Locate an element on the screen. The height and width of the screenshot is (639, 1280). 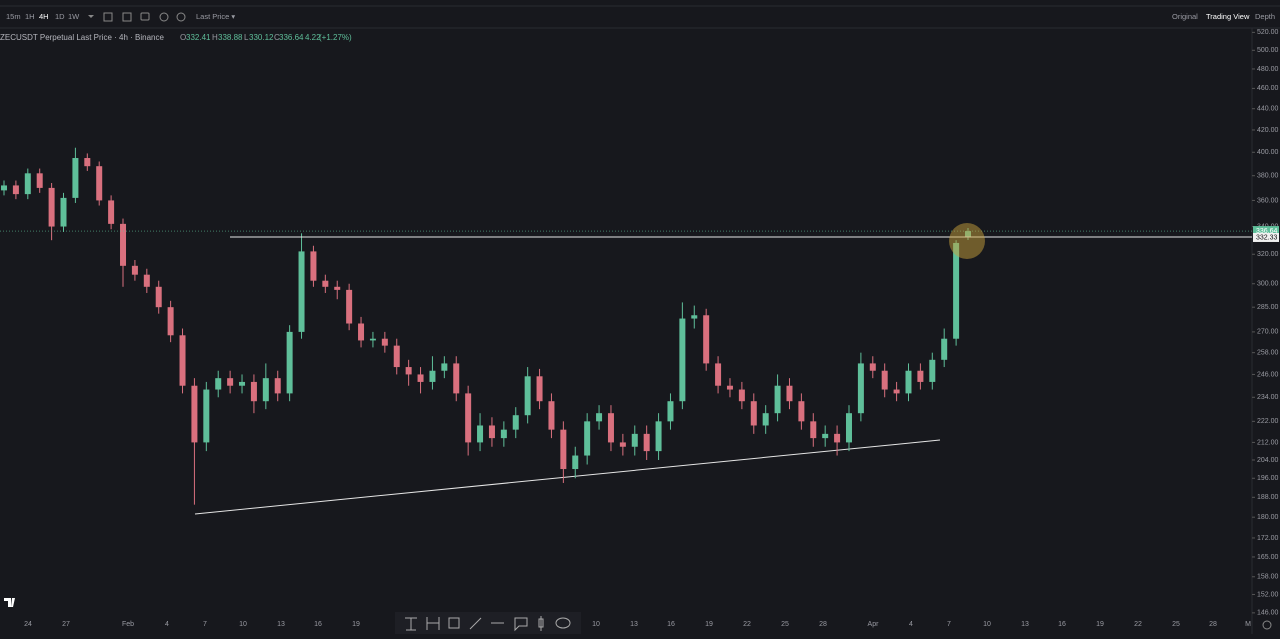
interval: 1H is located at coordinates (30, 16).